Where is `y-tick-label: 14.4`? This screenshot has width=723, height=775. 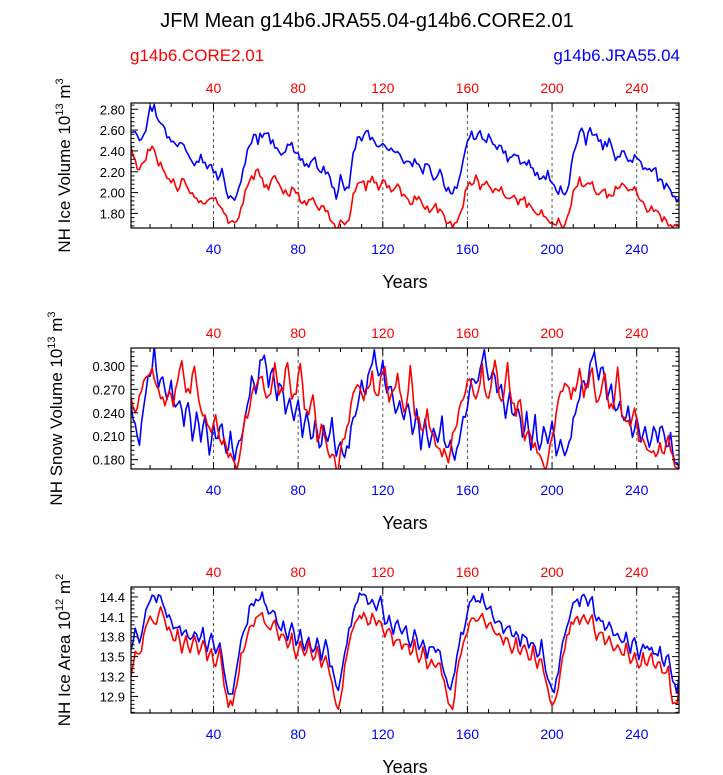 y-tick-label: 14.4 is located at coordinates (112, 597).